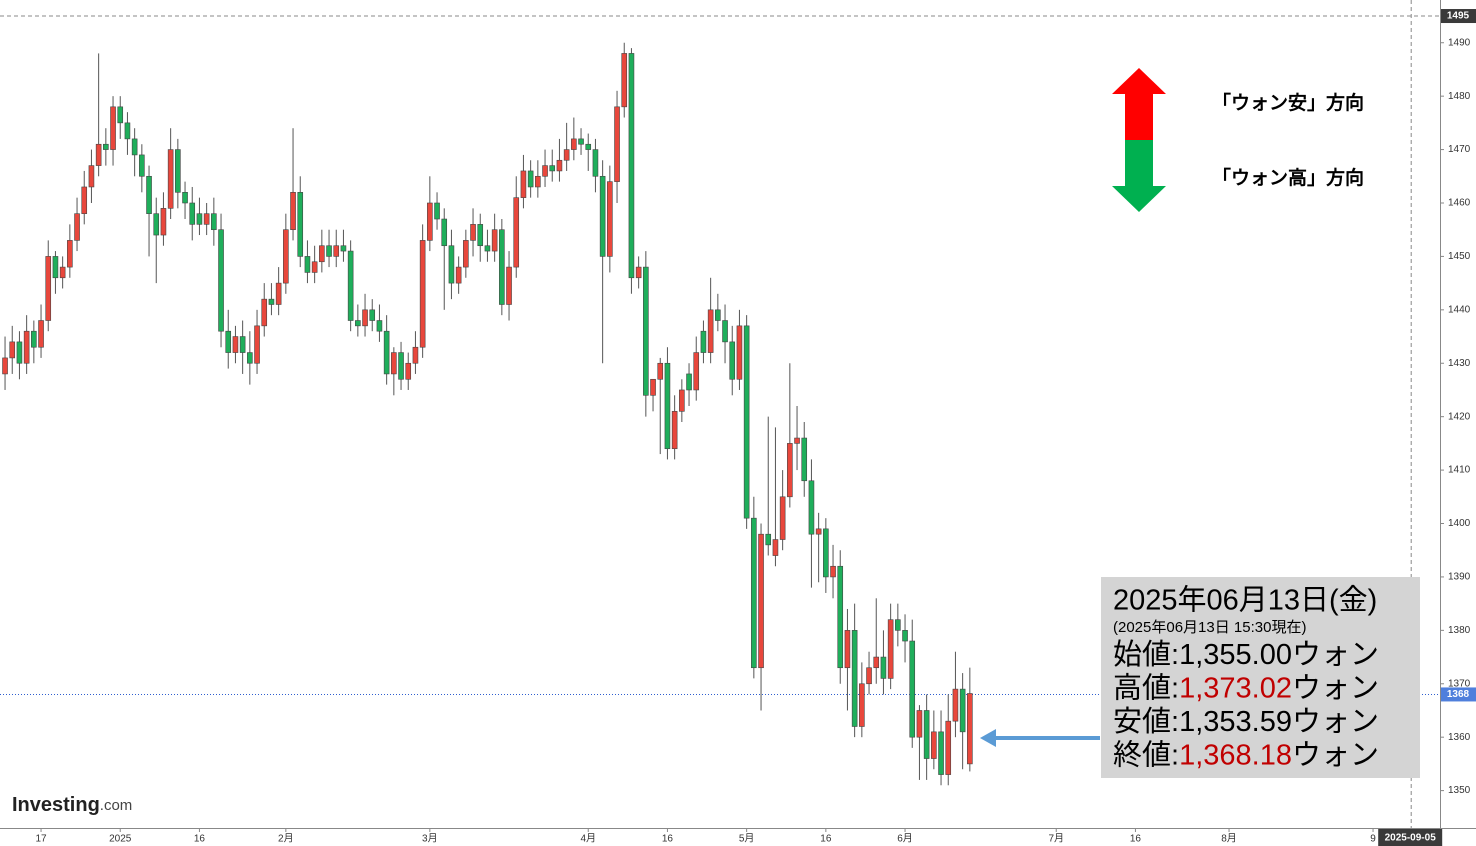 This screenshot has height=846, width=1476. I want to click on pointer-arrow, so click(1040, 738).